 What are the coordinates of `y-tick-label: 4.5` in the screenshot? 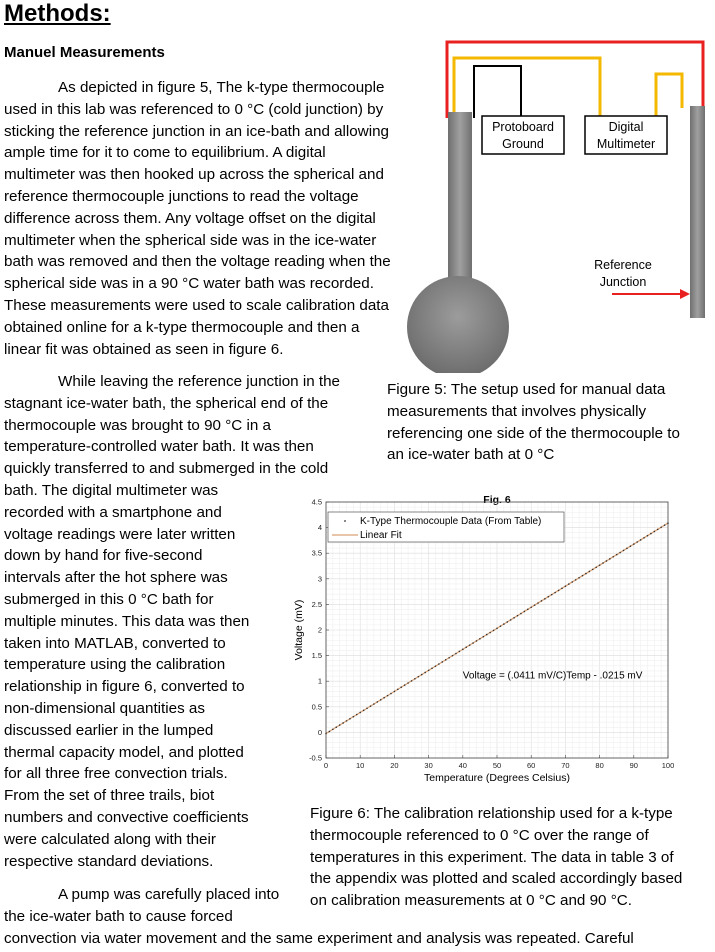 It's located at (317, 502).